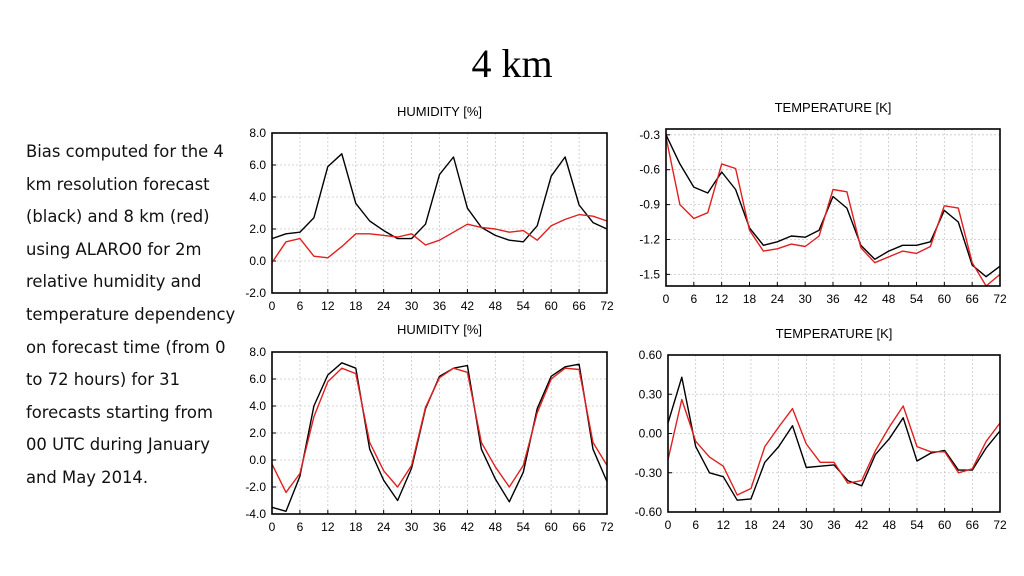  Describe the element at coordinates (649, 135) in the screenshot. I see `y-tick-label: -0.3` at that location.